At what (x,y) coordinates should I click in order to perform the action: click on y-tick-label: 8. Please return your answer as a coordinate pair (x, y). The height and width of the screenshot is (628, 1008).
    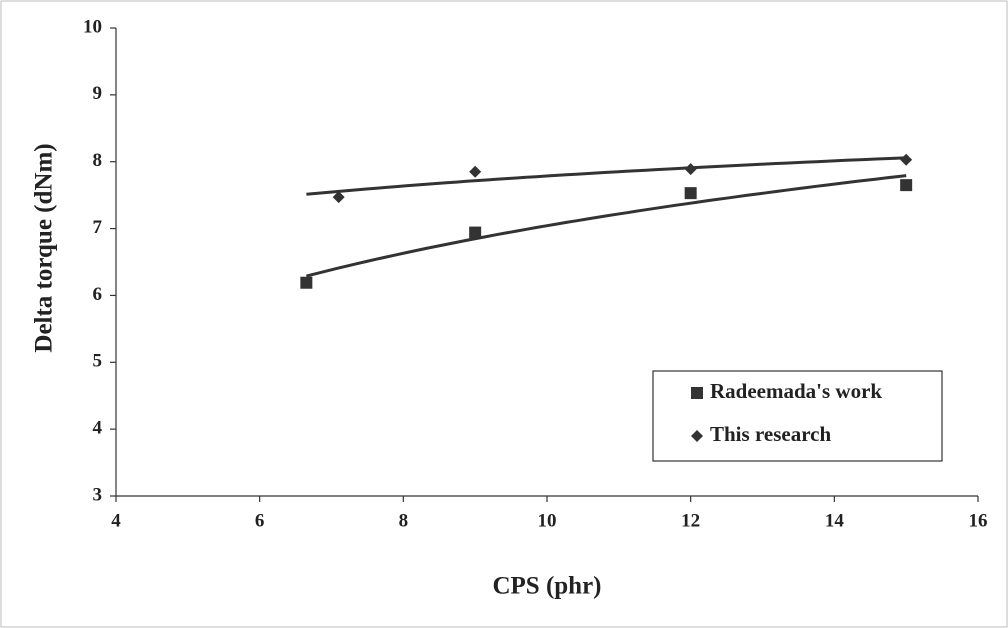
    Looking at the image, I should click on (98, 160).